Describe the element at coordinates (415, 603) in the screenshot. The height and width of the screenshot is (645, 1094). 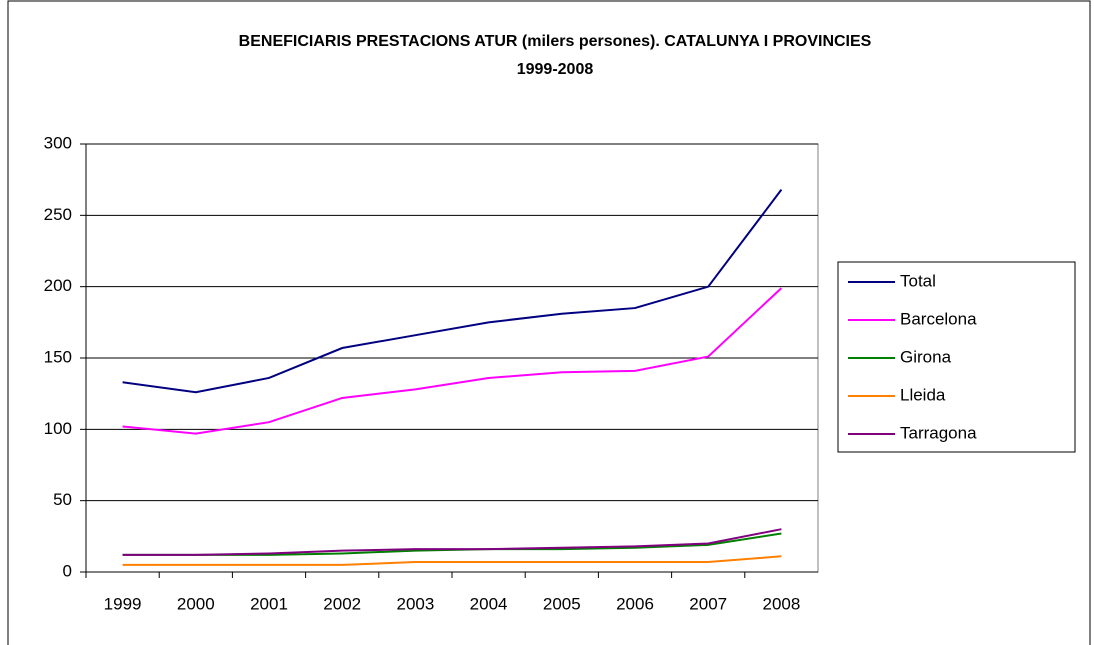
I see `x-tick-label: 2003` at that location.